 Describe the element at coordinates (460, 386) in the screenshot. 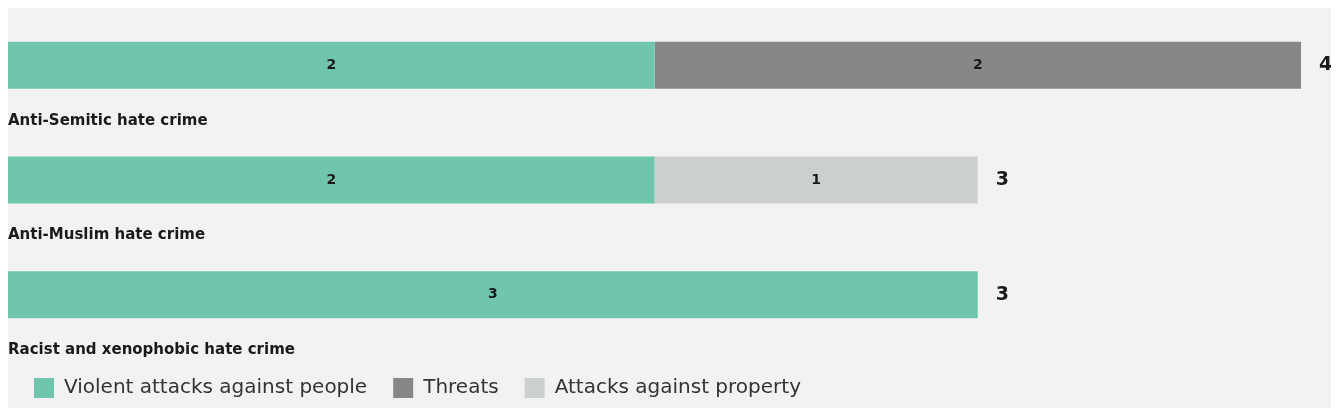

I see `legend-label: Threats` at that location.